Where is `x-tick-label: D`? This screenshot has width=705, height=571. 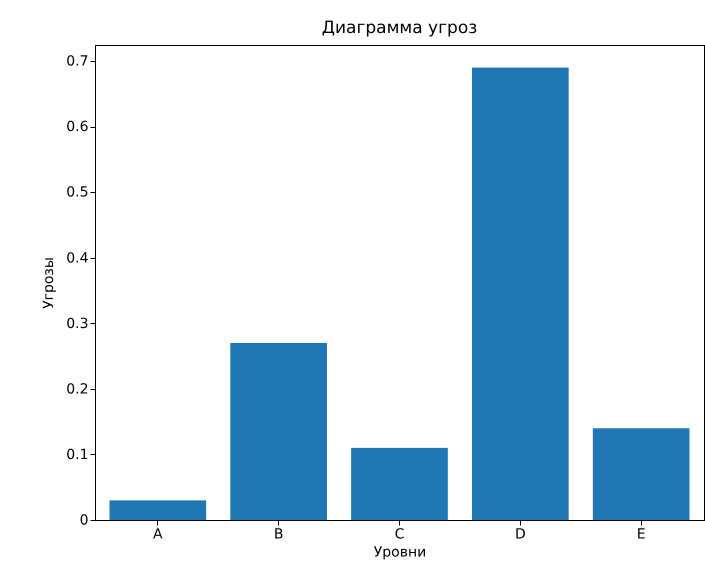
x-tick-label: D is located at coordinates (520, 534).